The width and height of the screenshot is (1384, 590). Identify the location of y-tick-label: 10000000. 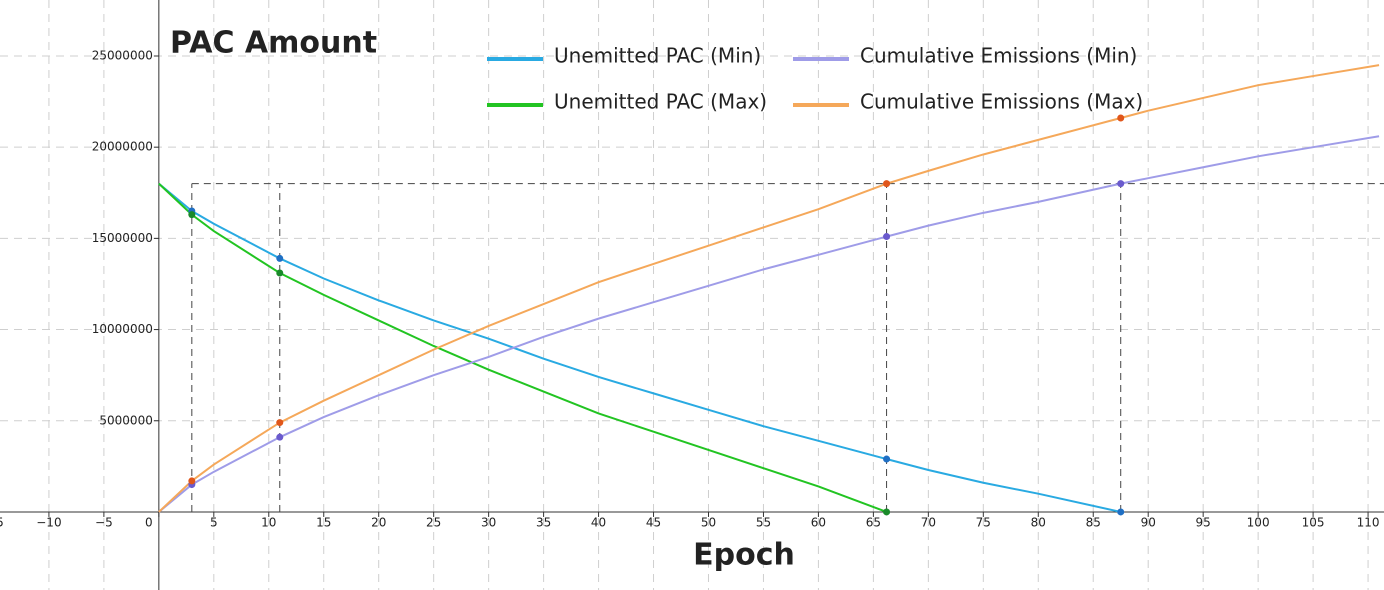
(122, 329).